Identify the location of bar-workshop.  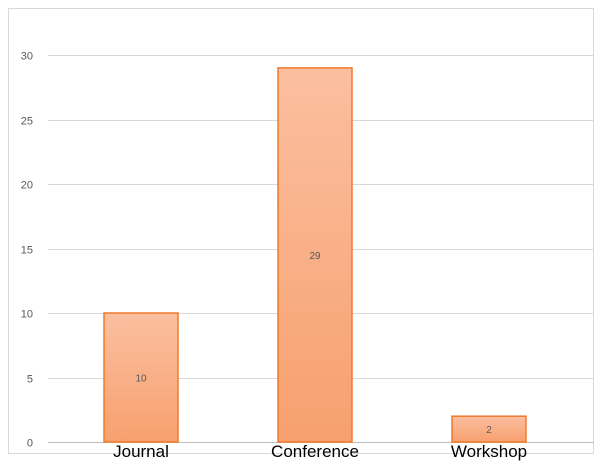
(489, 429).